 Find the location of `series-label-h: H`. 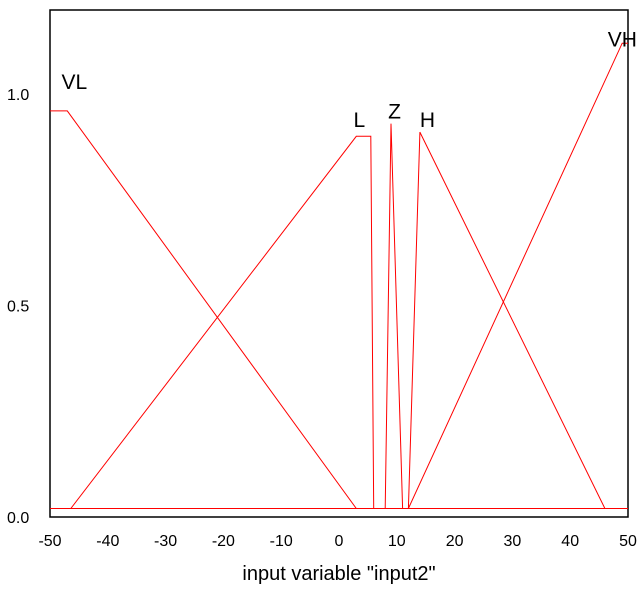

series-label-h: H is located at coordinates (427, 120).